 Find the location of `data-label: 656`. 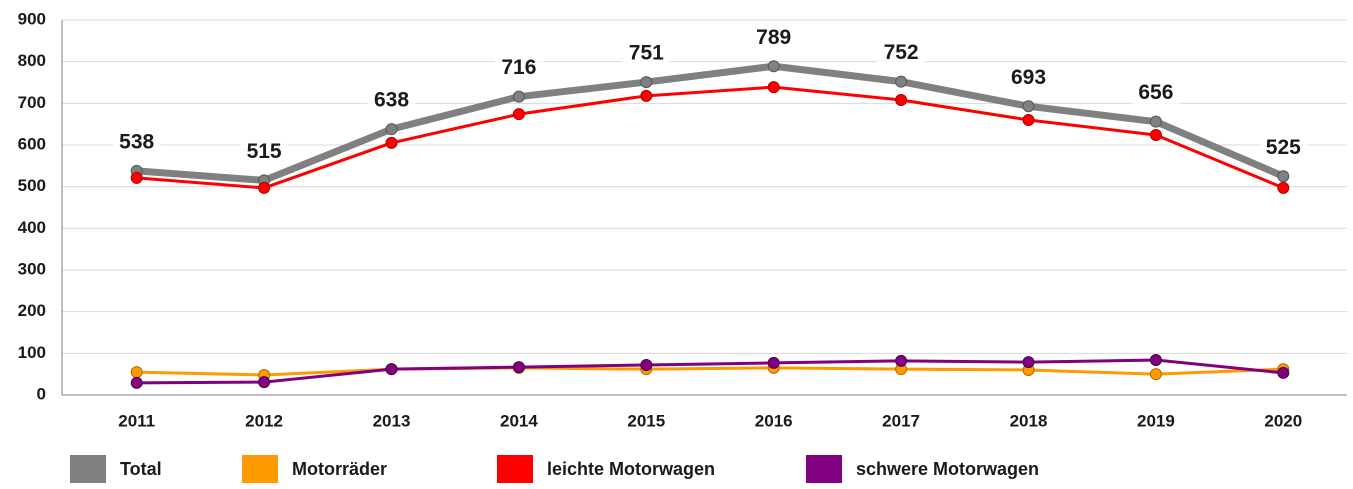

data-label: 656 is located at coordinates (1155, 92).